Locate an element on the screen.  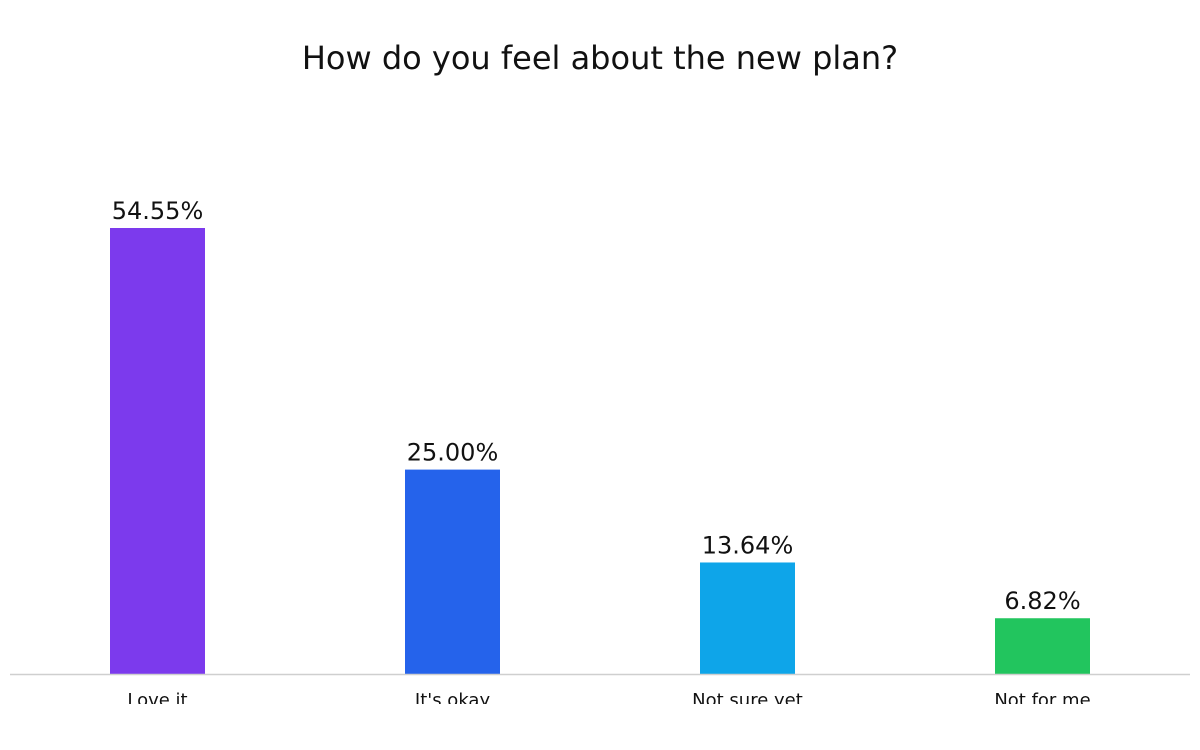
value-label: 13.64% is located at coordinates (748, 545).